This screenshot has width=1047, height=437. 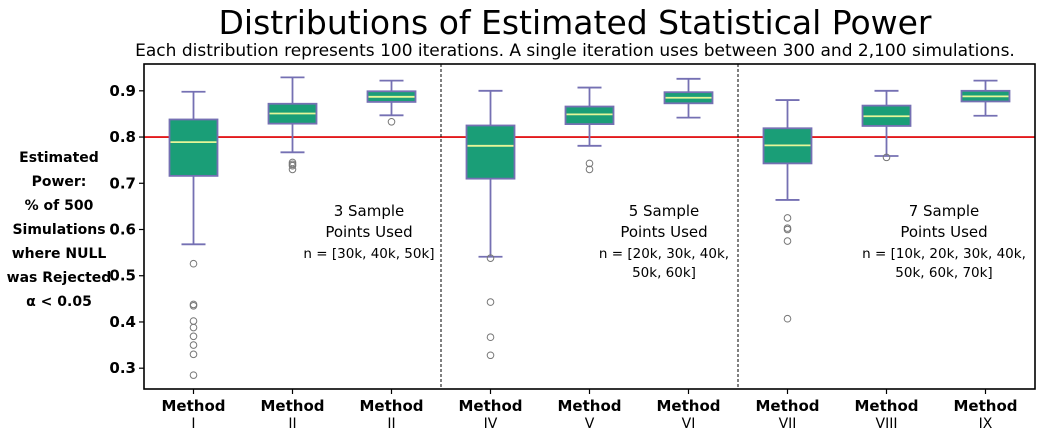 What do you see at coordinates (59, 182) in the screenshot?
I see `y-label-line: Power:` at bounding box center [59, 182].